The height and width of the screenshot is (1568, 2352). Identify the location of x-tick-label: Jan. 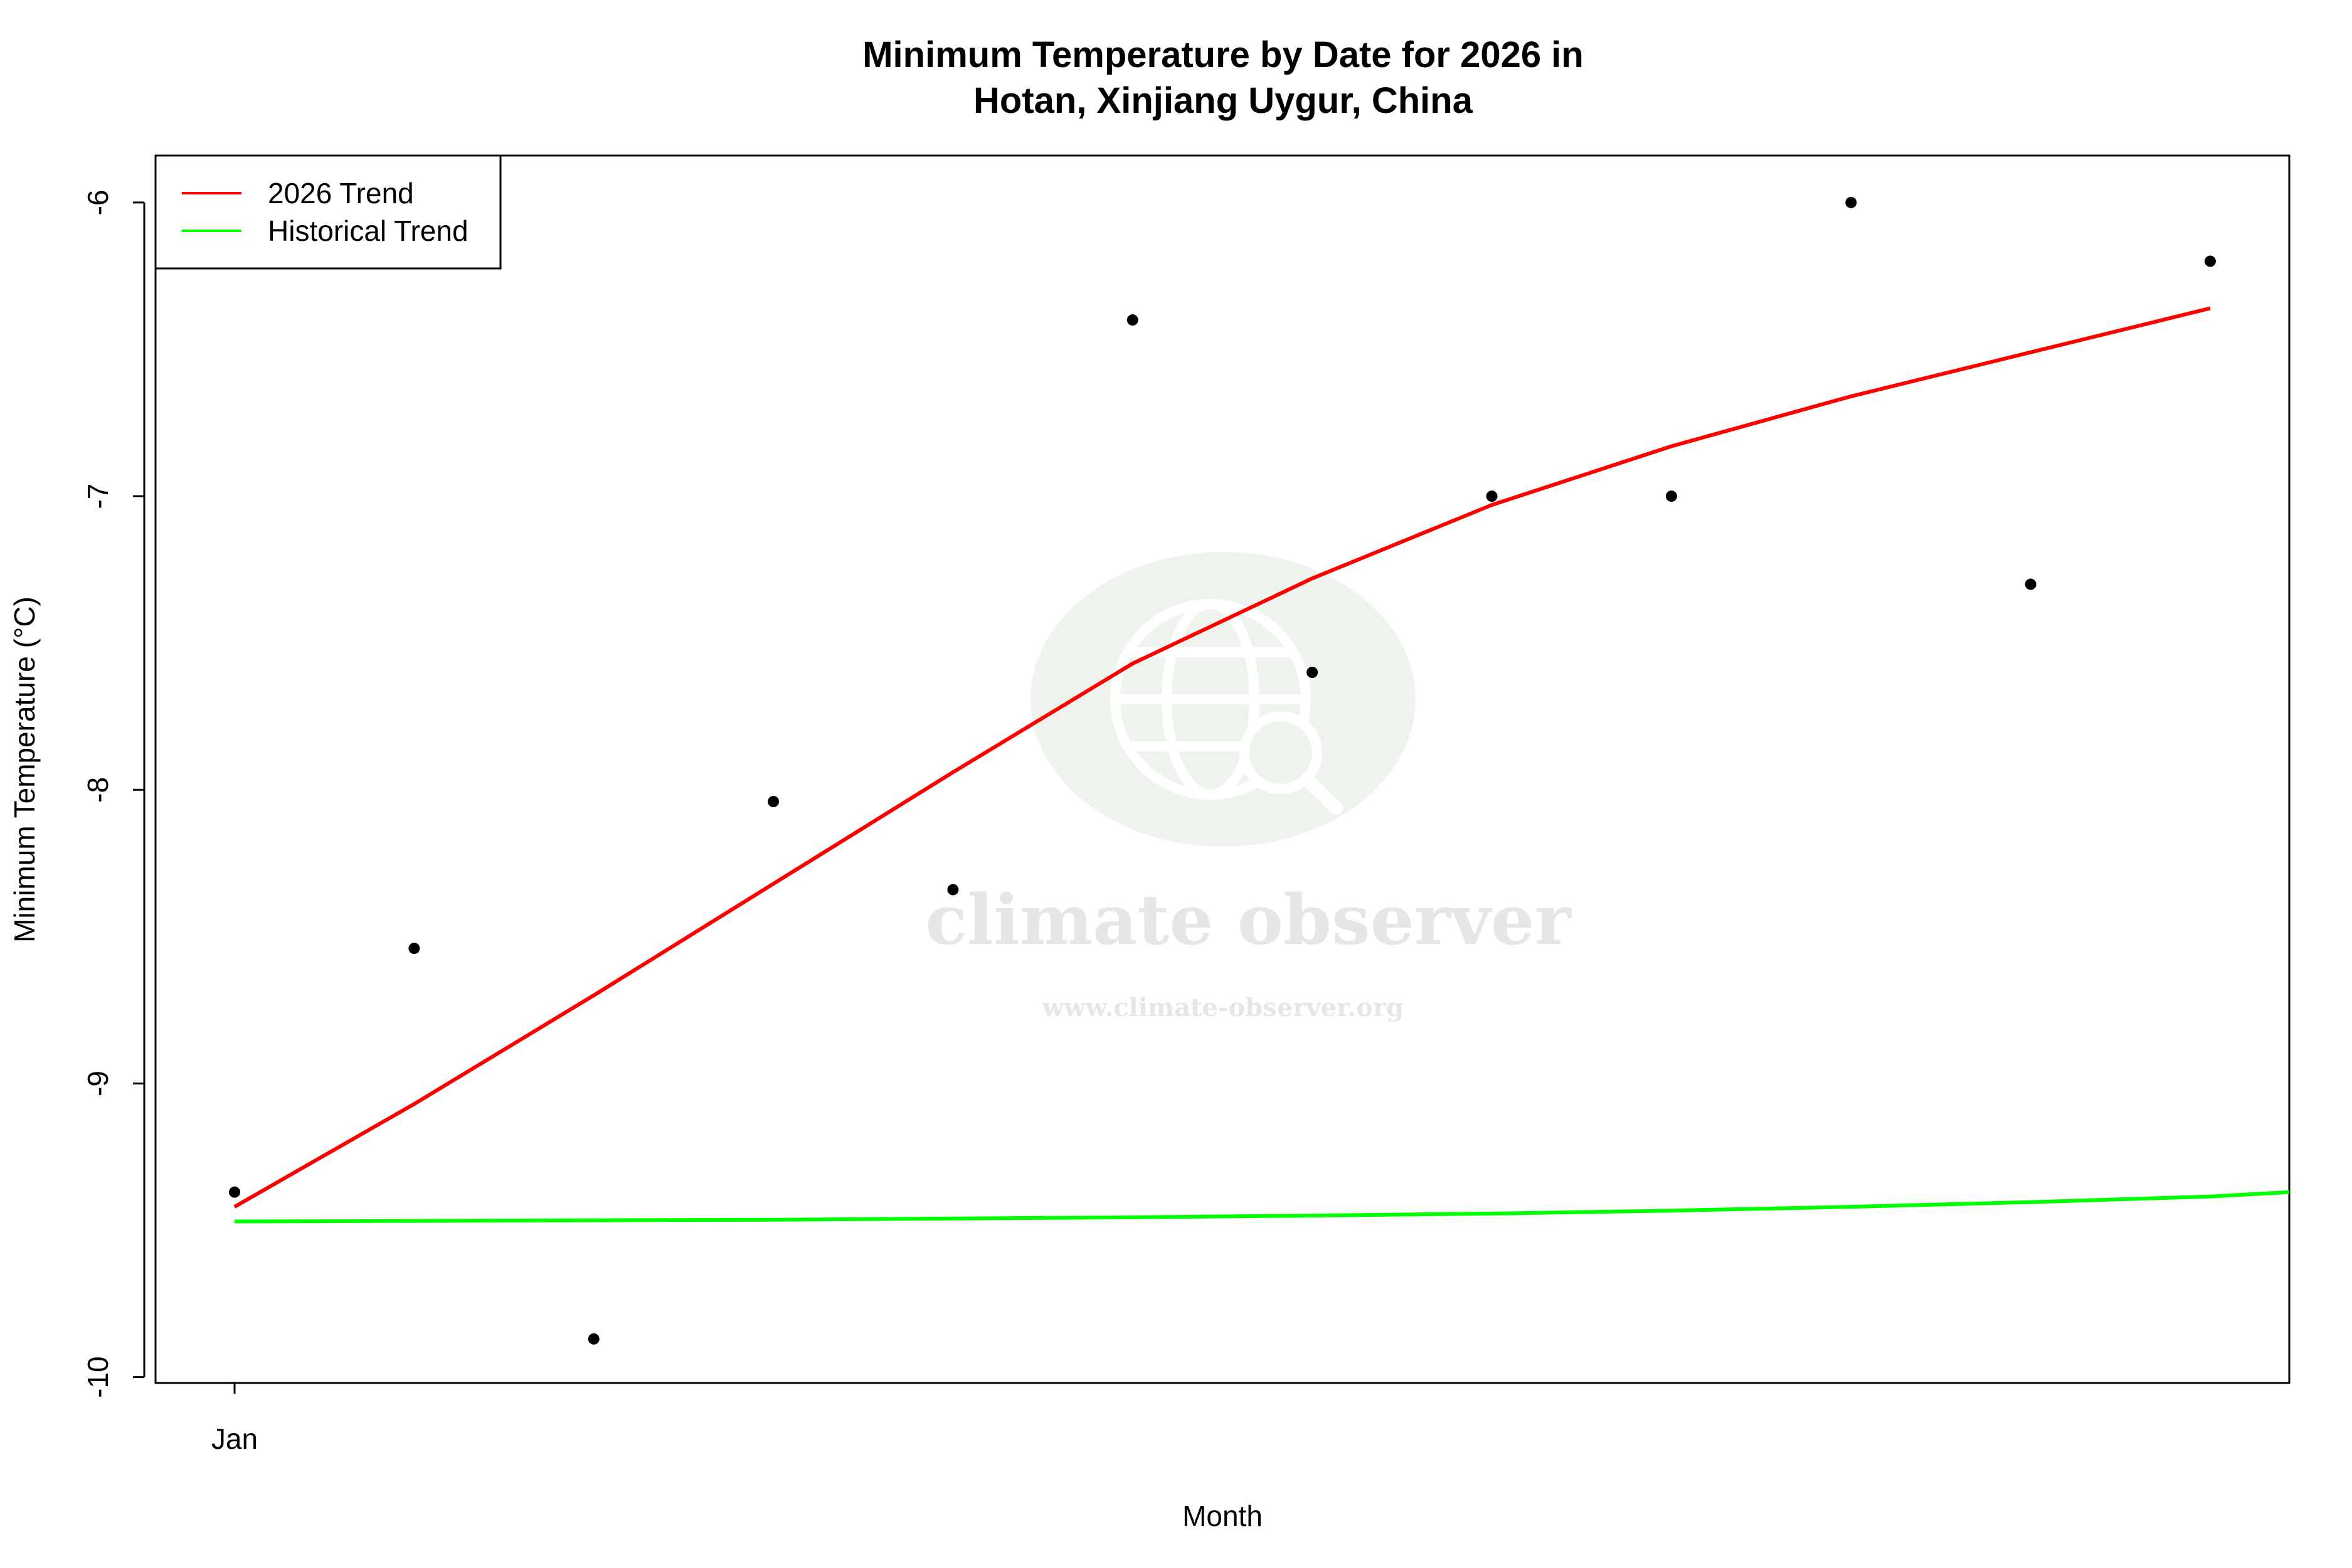
(235, 1438).